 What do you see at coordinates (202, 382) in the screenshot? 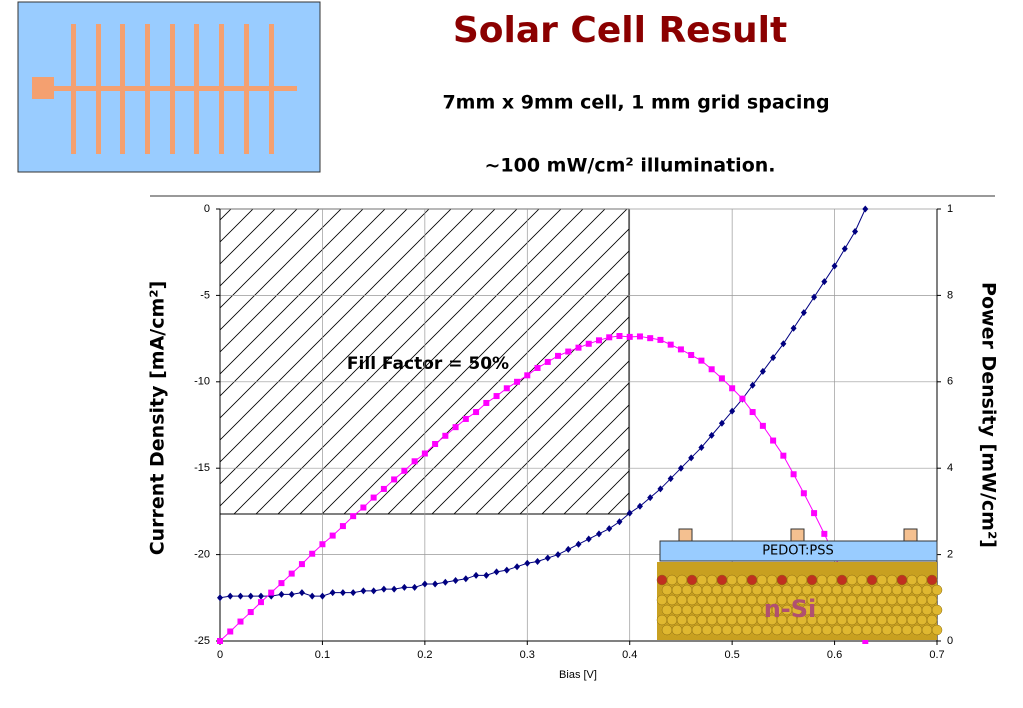
I see `y-tick-label: -10` at bounding box center [202, 382].